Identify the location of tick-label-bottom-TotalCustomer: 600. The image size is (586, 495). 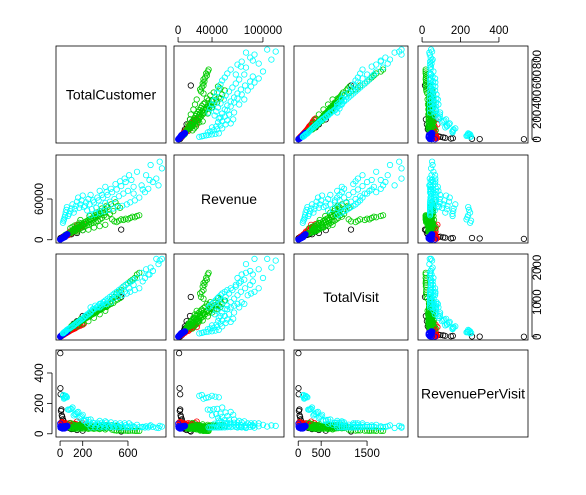
(127, 454).